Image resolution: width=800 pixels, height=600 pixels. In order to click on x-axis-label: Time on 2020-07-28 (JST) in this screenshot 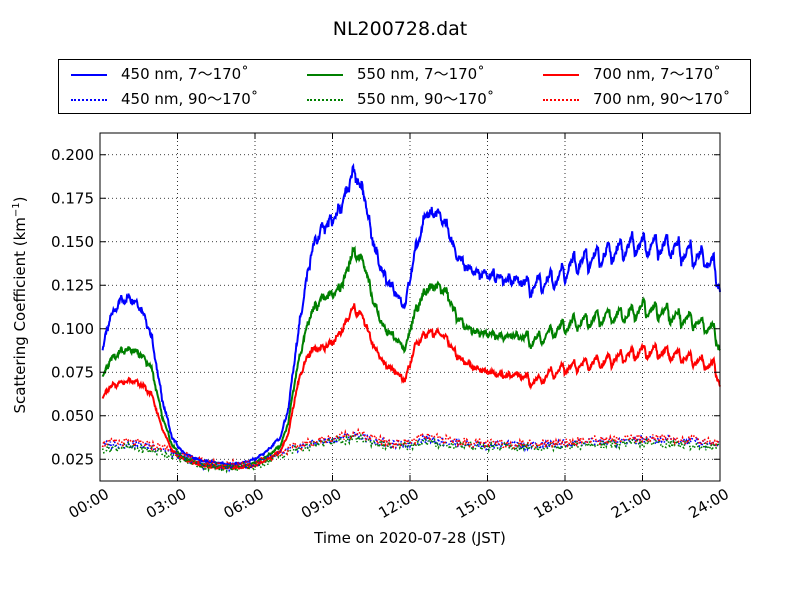, I will do `click(410, 538)`.